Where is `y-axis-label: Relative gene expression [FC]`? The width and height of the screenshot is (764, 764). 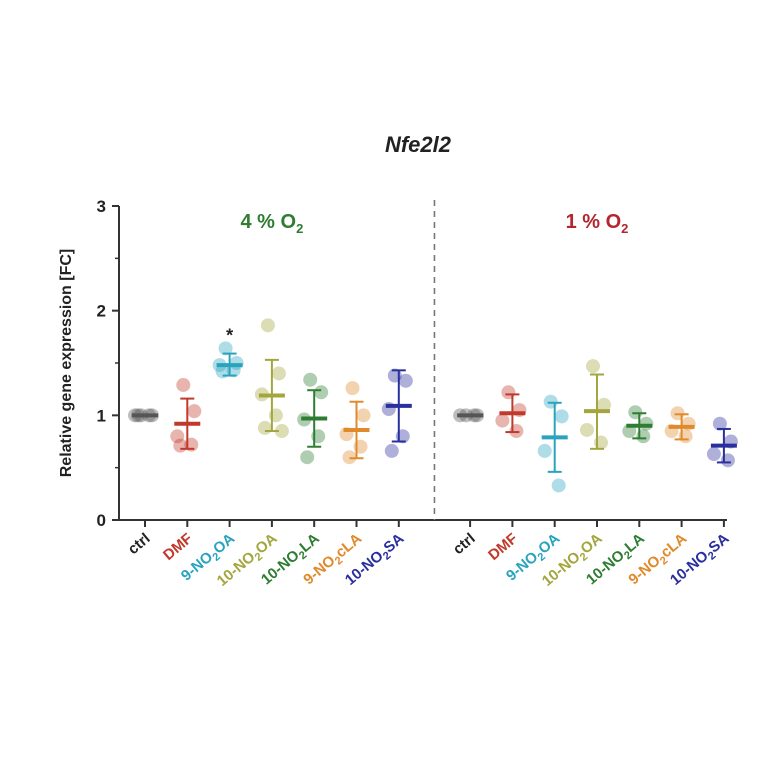
y-axis-label: Relative gene expression [FC] is located at coordinates (66, 363).